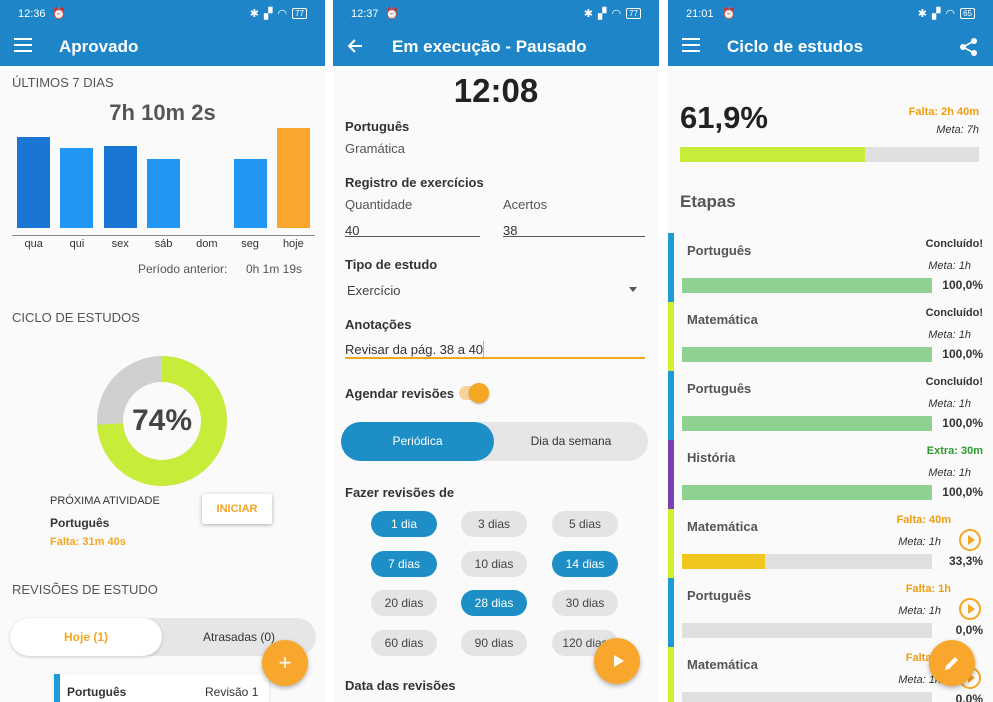 The width and height of the screenshot is (993, 702). I want to click on overall-goal: Meta: 7h, so click(957, 130).